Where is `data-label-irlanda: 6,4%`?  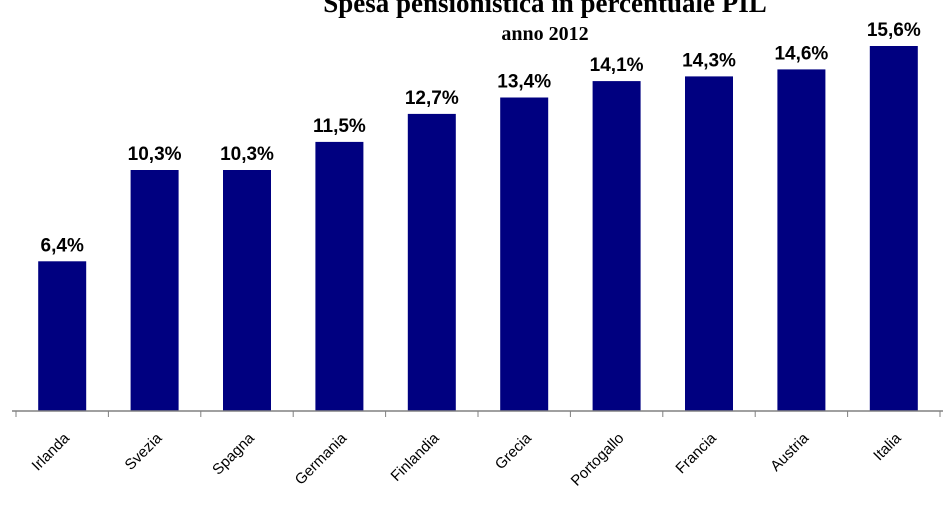 data-label-irlanda: 6,4% is located at coordinates (62, 245).